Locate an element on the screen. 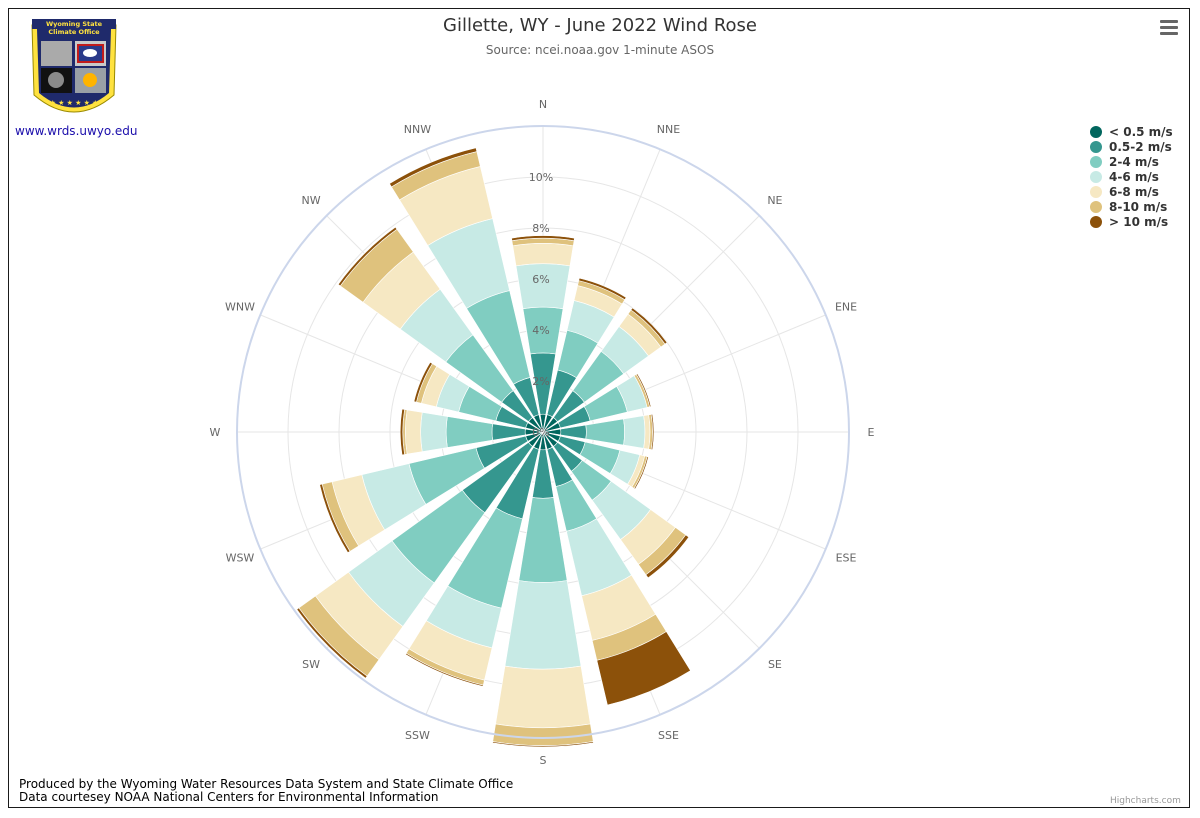 This screenshot has width=1200, height=818. radial-tick-label: 6% is located at coordinates (540, 279).